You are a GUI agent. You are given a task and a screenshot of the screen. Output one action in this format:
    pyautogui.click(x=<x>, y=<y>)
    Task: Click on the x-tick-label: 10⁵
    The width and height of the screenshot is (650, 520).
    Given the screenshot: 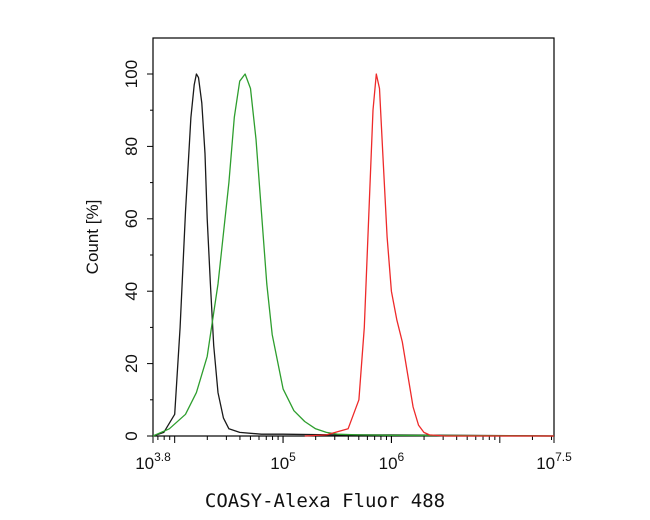 What is the action you would take?
    pyautogui.click(x=283, y=461)
    